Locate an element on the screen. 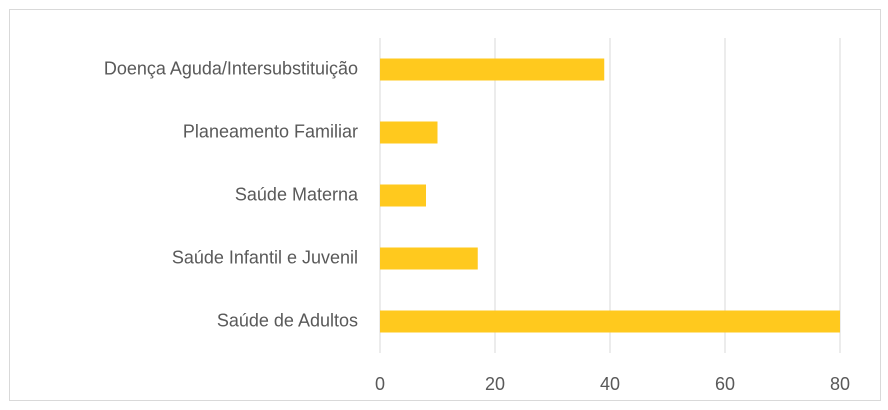 The width and height of the screenshot is (888, 410). y-tick-label: Planeamento Familiar is located at coordinates (270, 131).